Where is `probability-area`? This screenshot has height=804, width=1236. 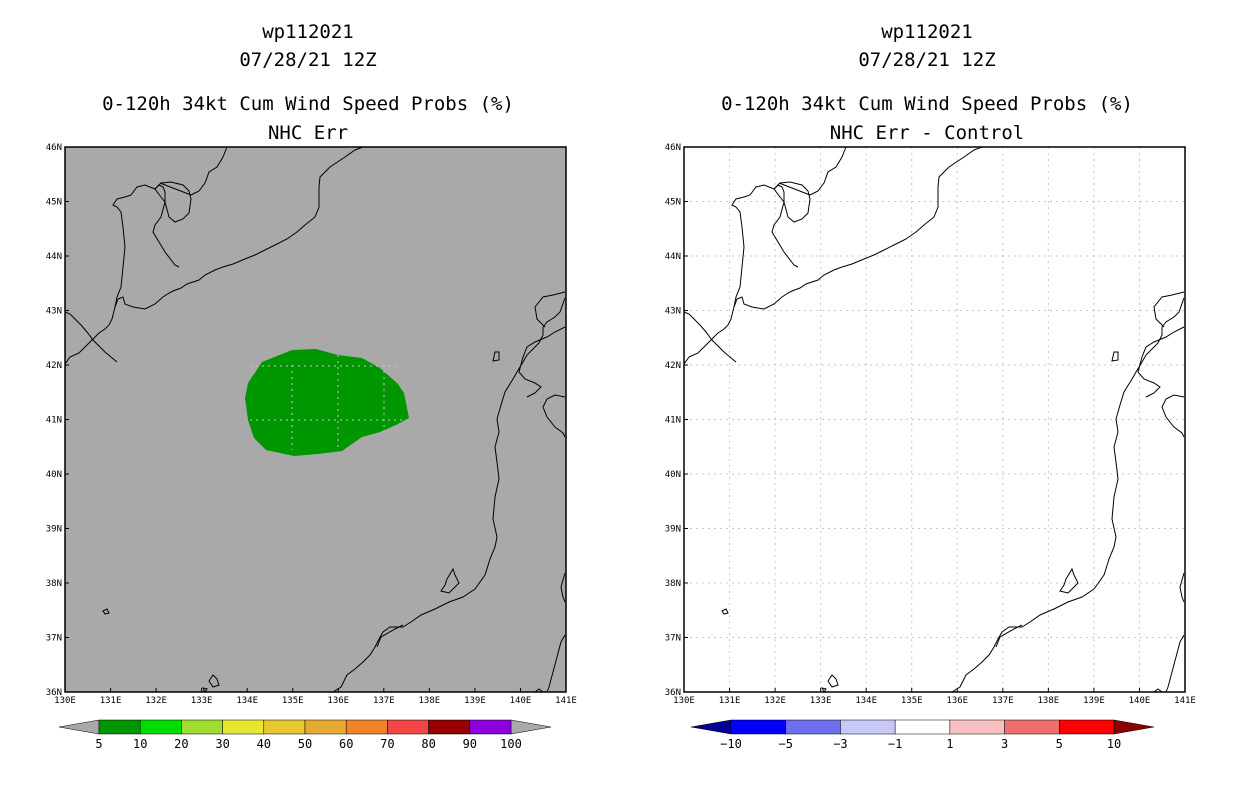 probability-area is located at coordinates (327, 402).